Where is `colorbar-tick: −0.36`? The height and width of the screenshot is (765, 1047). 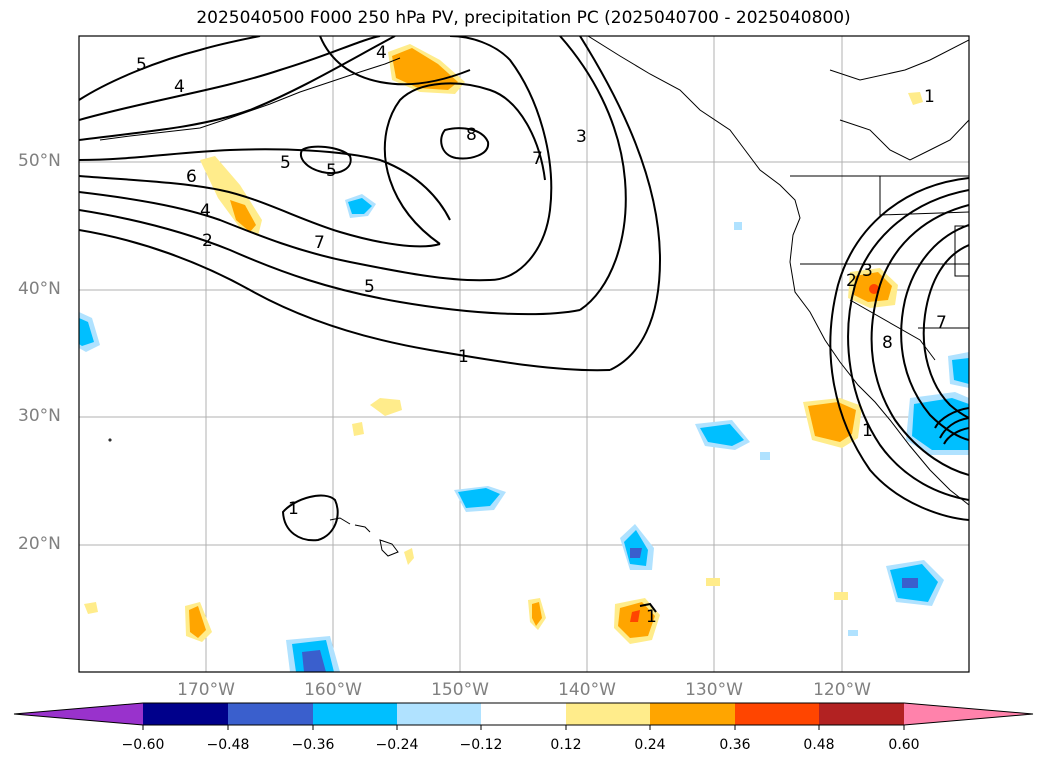 colorbar-tick: −0.36 is located at coordinates (313, 745).